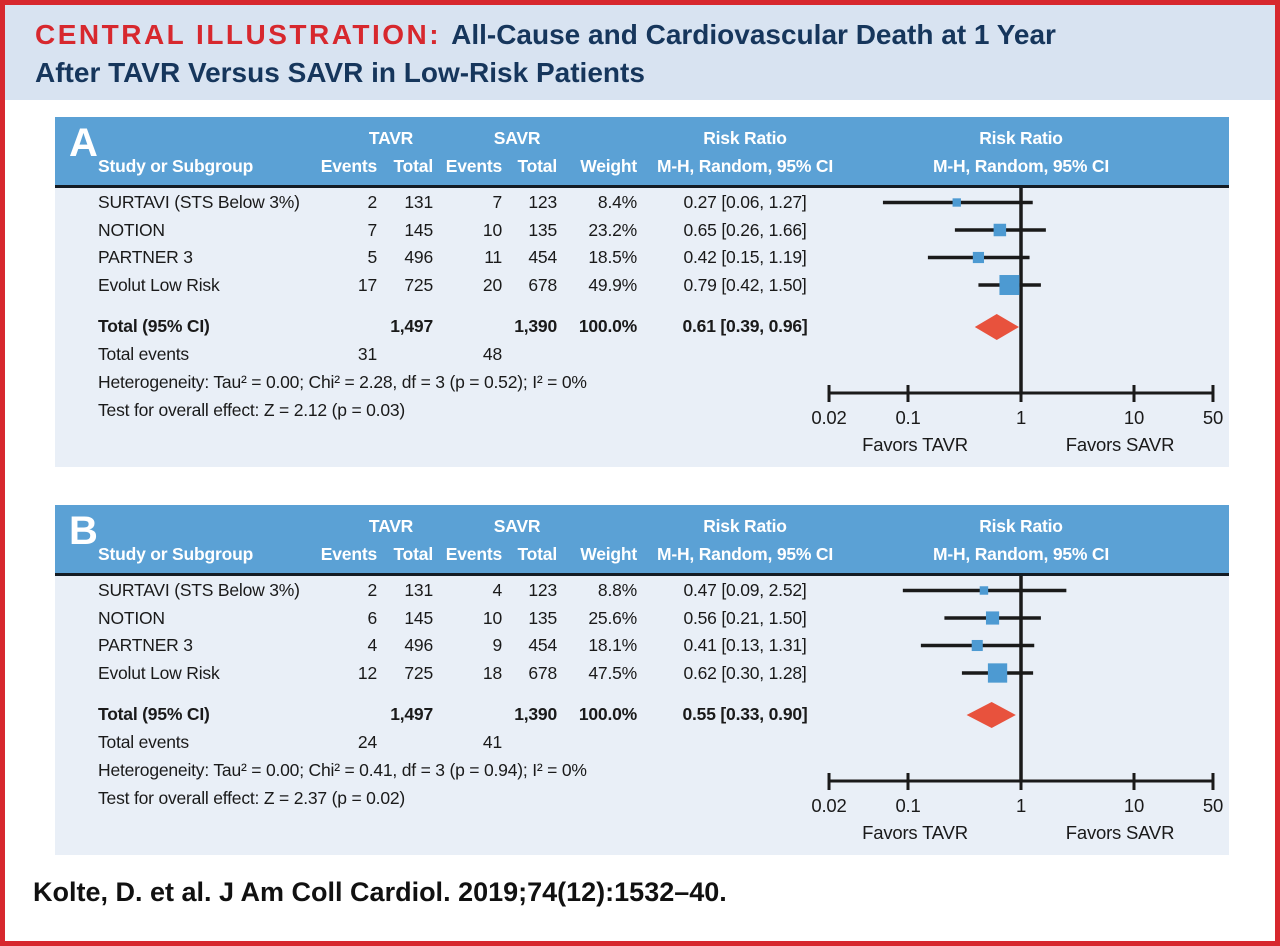  I want to click on tavr-events: 17, so click(367, 284).